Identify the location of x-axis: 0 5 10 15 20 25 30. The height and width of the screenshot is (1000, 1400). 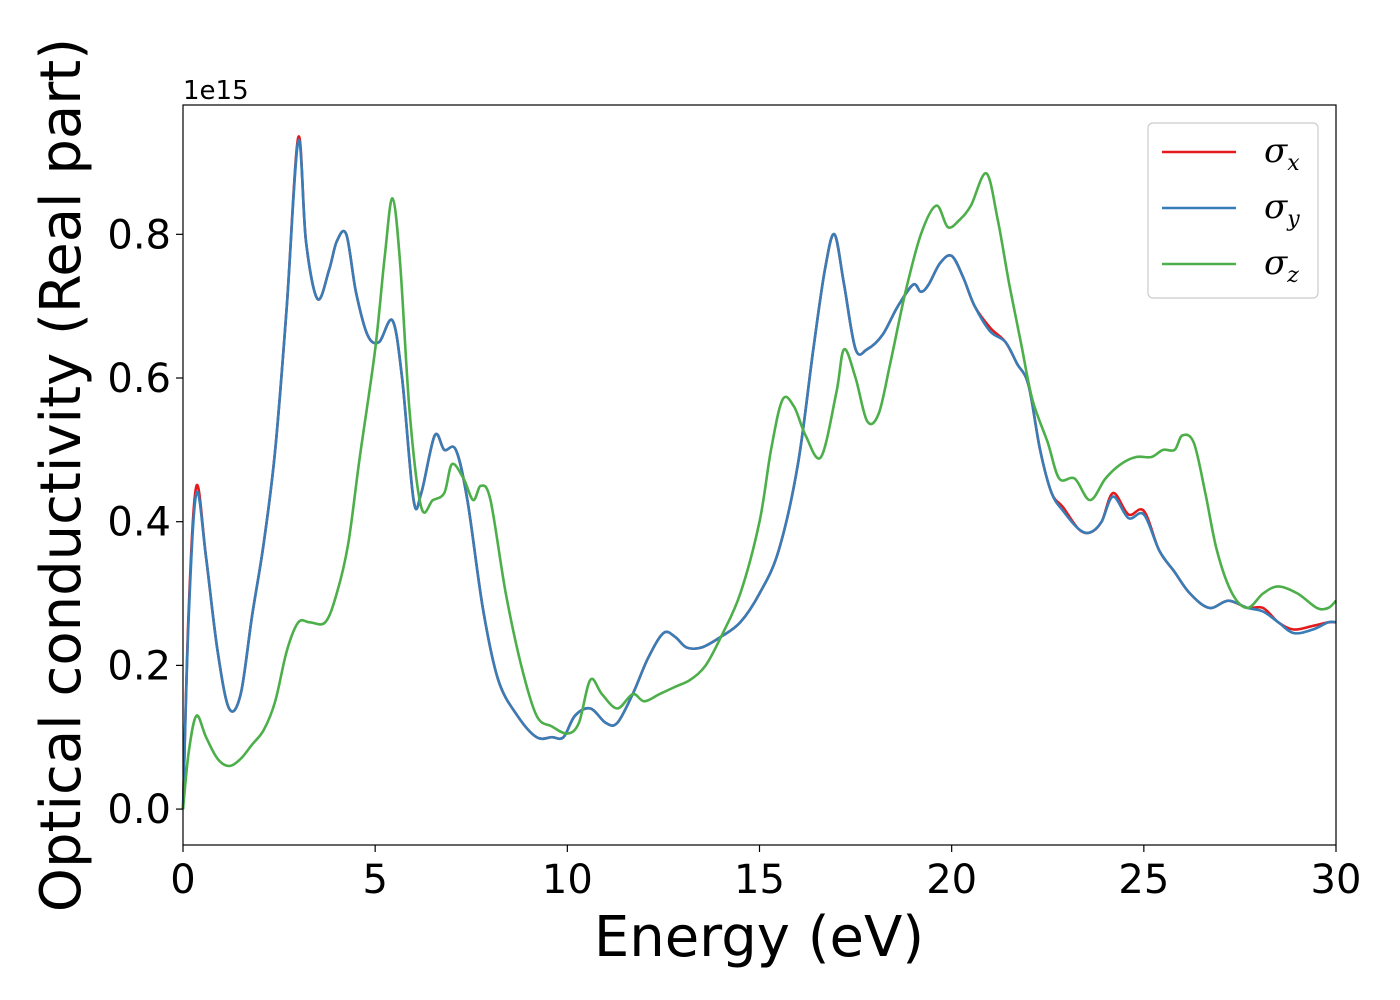
(765, 874).